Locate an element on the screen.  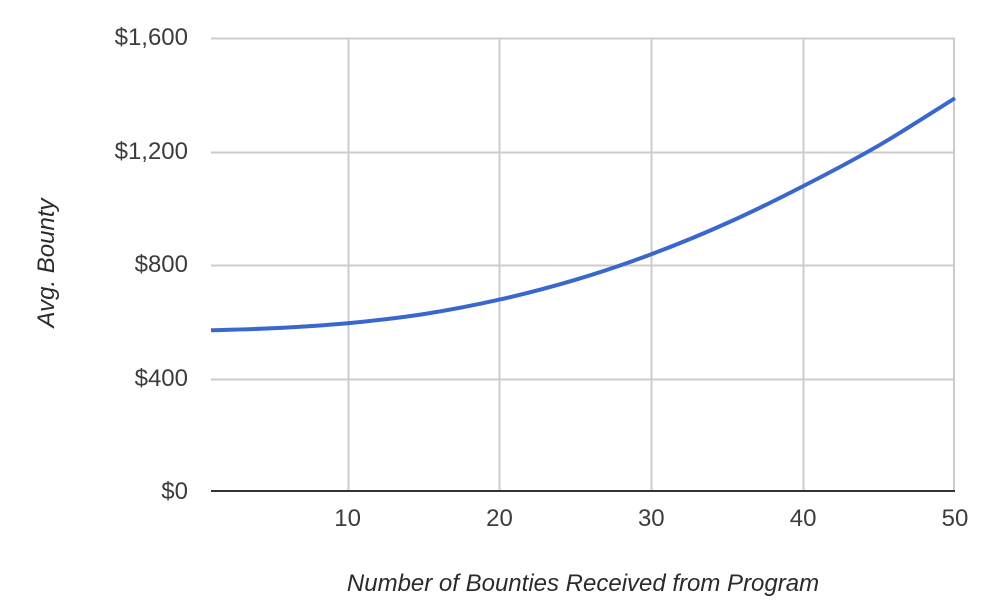
x-tick-label: 10 is located at coordinates (347, 518).